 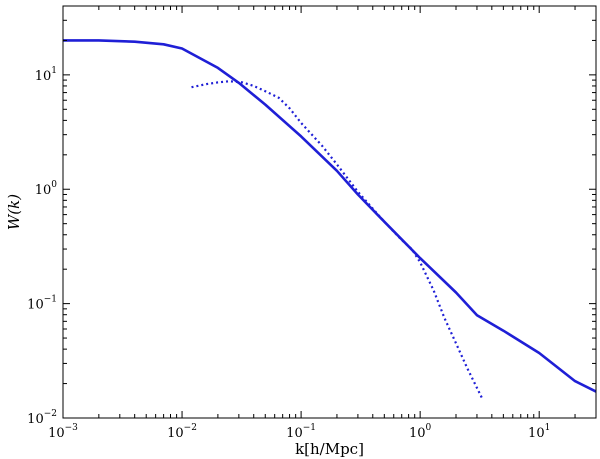 What do you see at coordinates (329, 449) in the screenshot?
I see `x-axis-label: k[h/Mpc]` at bounding box center [329, 449].